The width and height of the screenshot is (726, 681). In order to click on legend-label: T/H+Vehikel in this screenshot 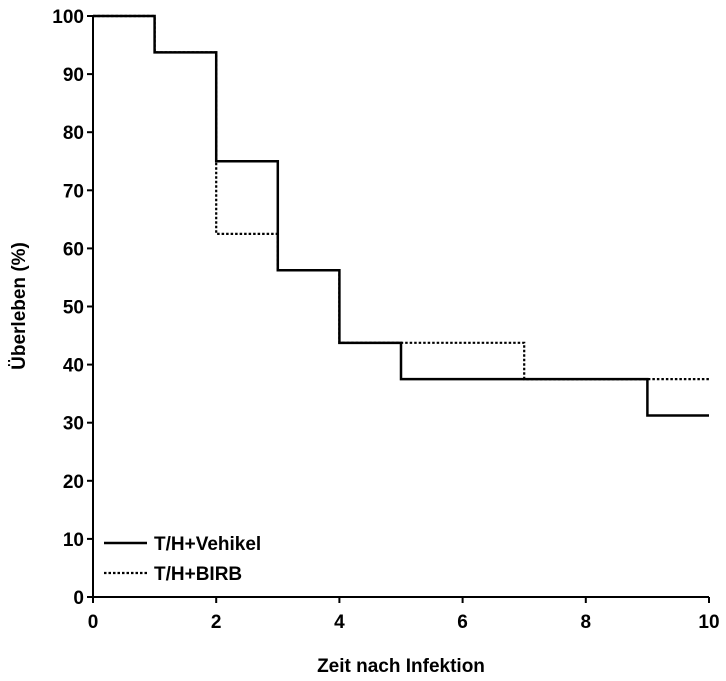, I will do `click(207, 544)`.